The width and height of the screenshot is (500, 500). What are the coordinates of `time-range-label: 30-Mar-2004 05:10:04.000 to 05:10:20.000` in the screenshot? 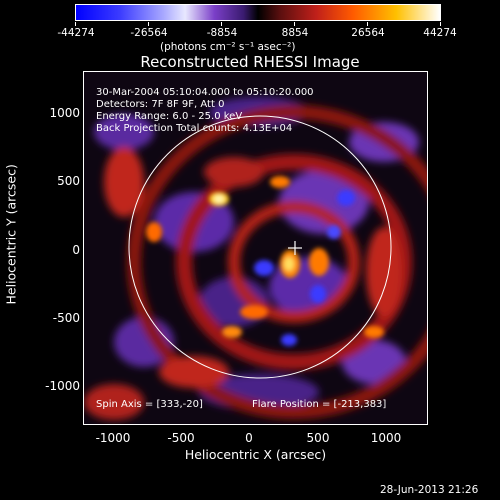 It's located at (205, 92).